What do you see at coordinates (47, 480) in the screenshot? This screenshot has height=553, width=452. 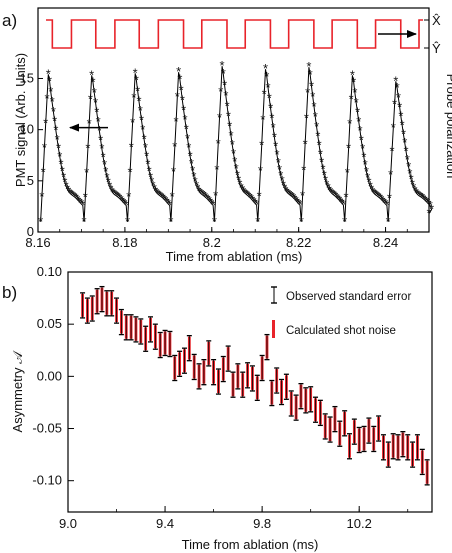 I see `panel-b-y-tick-label: -0.10` at bounding box center [47, 480].